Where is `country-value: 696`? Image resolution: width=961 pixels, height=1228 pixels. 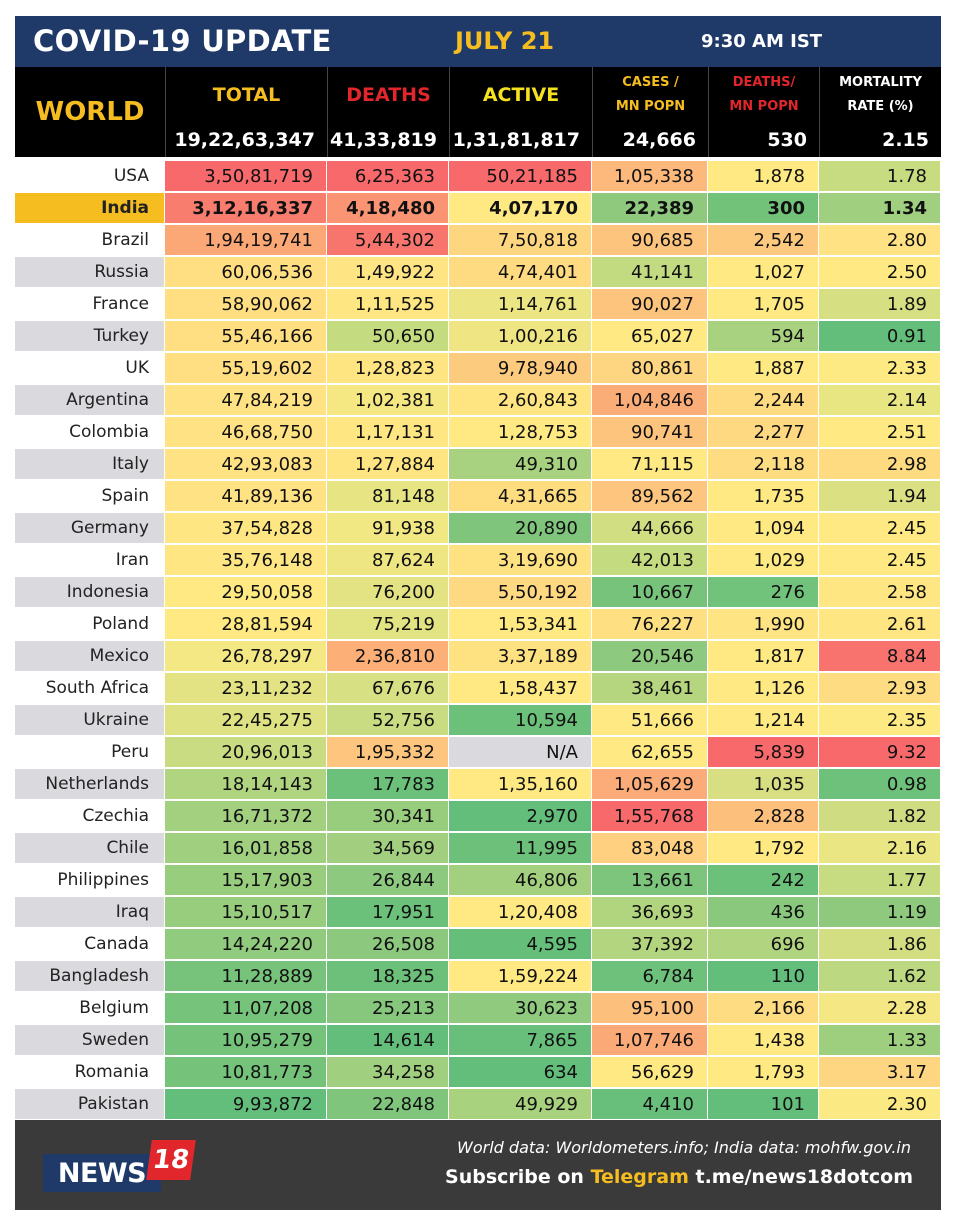
country-value: 696 is located at coordinates (763, 944).